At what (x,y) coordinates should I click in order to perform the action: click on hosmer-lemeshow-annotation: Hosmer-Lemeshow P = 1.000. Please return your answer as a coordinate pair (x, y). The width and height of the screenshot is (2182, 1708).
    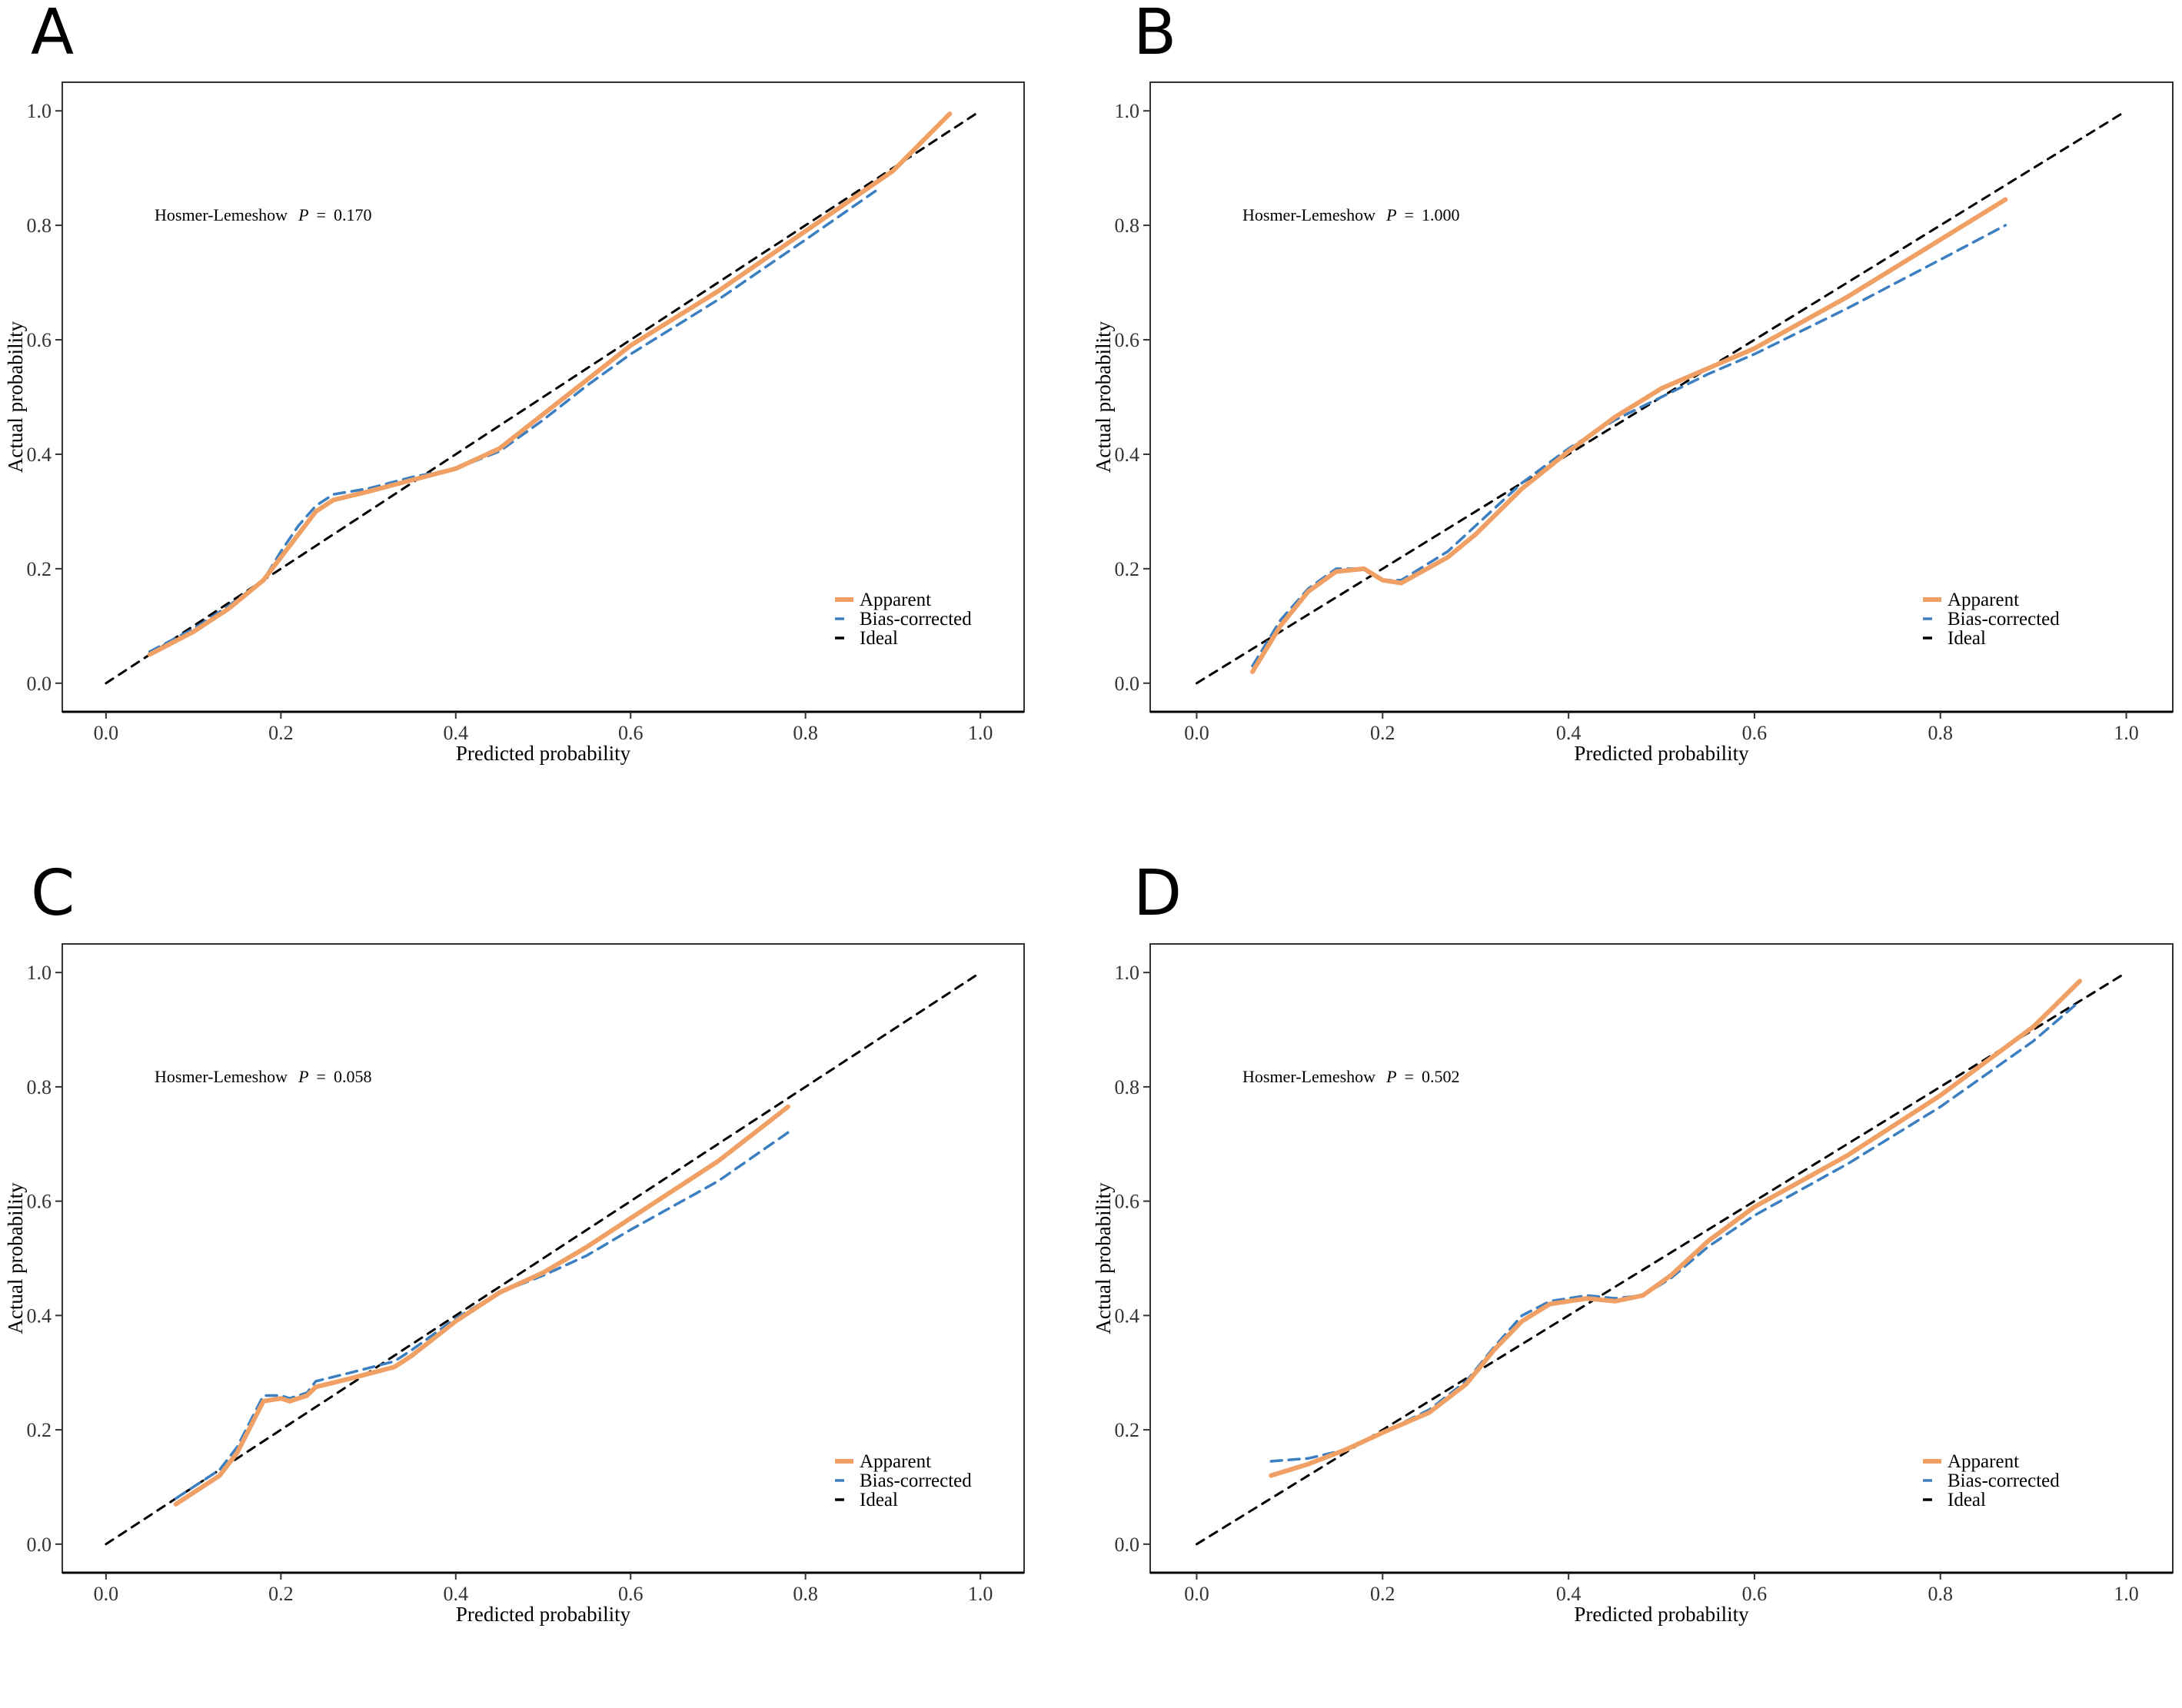
    Looking at the image, I should click on (1350, 214).